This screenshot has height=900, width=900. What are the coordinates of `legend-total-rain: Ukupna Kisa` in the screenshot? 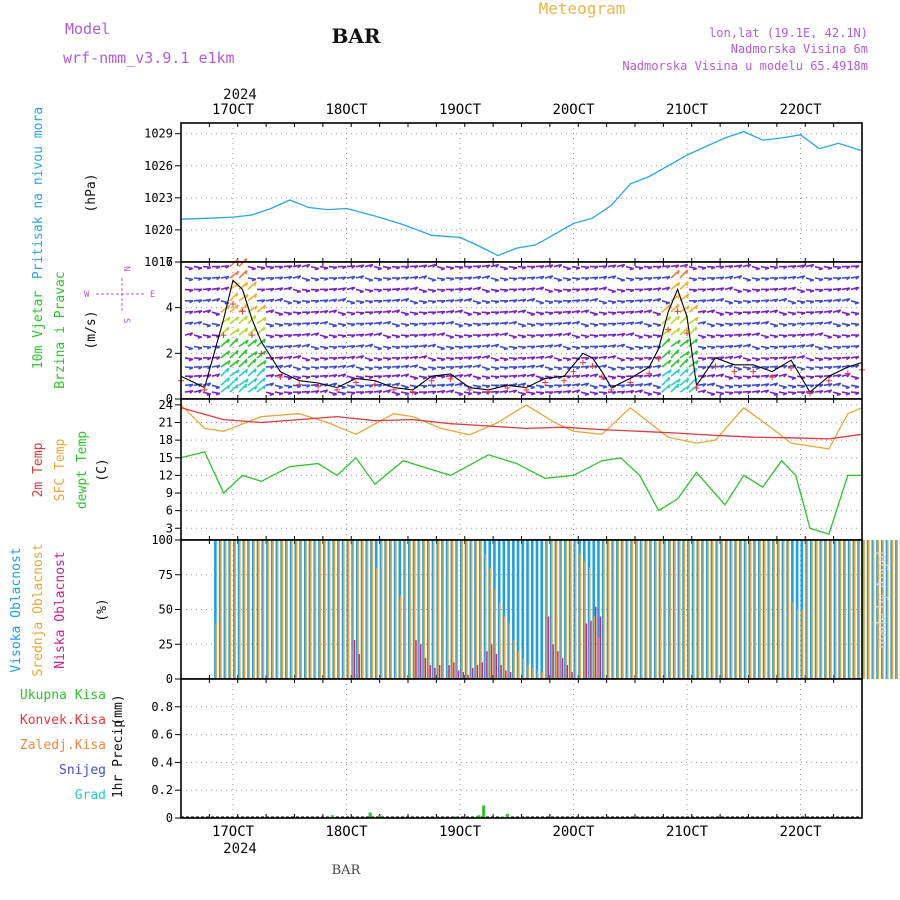 It's located at (63, 695).